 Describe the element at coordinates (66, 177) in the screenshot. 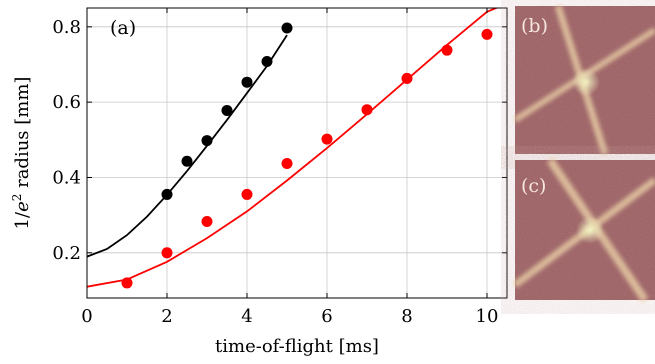

I see `y-tick-label: 0.4` at that location.